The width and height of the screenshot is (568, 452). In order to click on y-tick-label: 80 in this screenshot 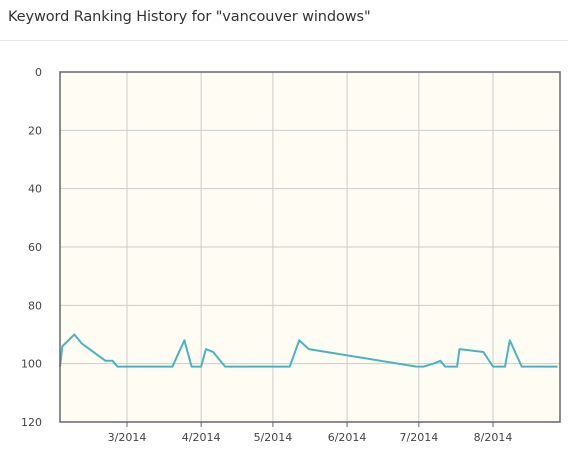, I will do `click(35, 305)`.